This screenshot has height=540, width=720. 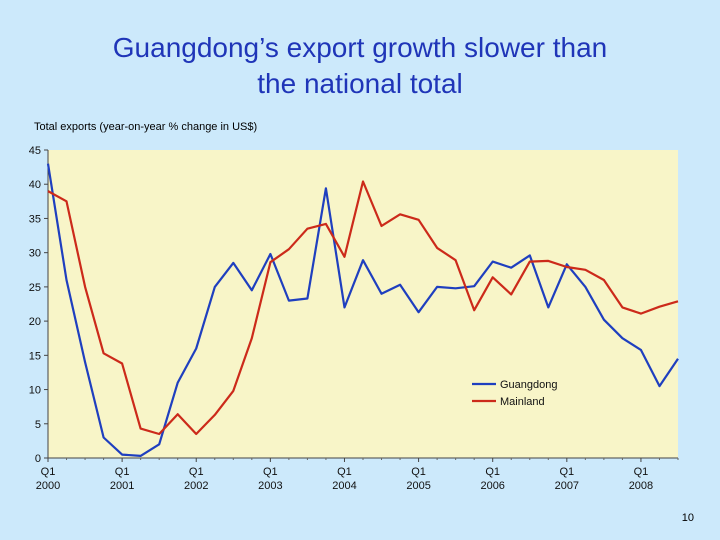 What do you see at coordinates (35, 151) in the screenshot?
I see `y-tick-label: 45` at bounding box center [35, 151].